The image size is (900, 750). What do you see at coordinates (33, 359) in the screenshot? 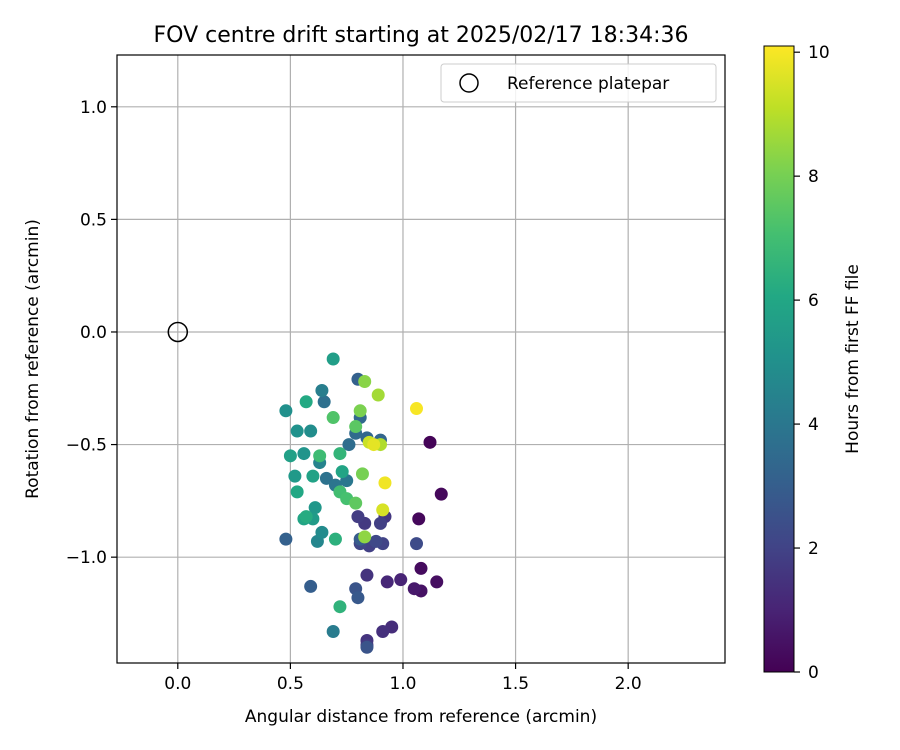
I see `y-axis-label: Rotation from reference (arcmin)` at bounding box center [33, 359].